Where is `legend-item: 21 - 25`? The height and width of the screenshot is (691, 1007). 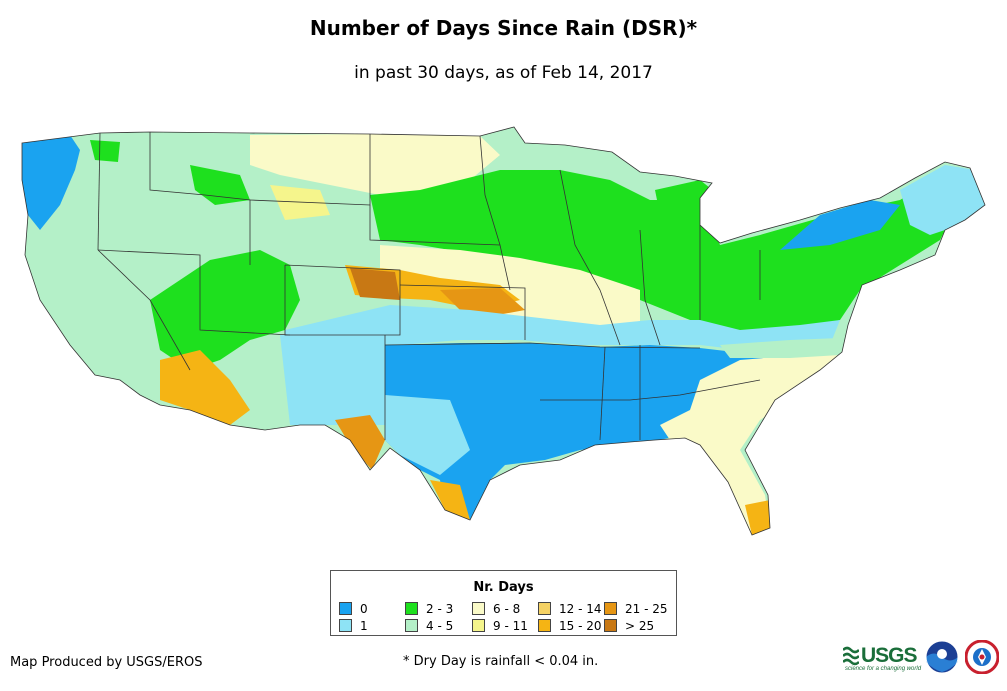
legend-item: 21 - 25 is located at coordinates (636, 609).